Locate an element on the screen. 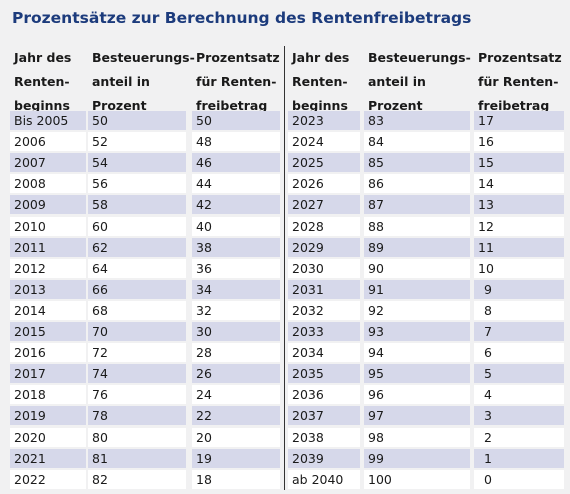  table-cell: 2021 is located at coordinates (48, 458).